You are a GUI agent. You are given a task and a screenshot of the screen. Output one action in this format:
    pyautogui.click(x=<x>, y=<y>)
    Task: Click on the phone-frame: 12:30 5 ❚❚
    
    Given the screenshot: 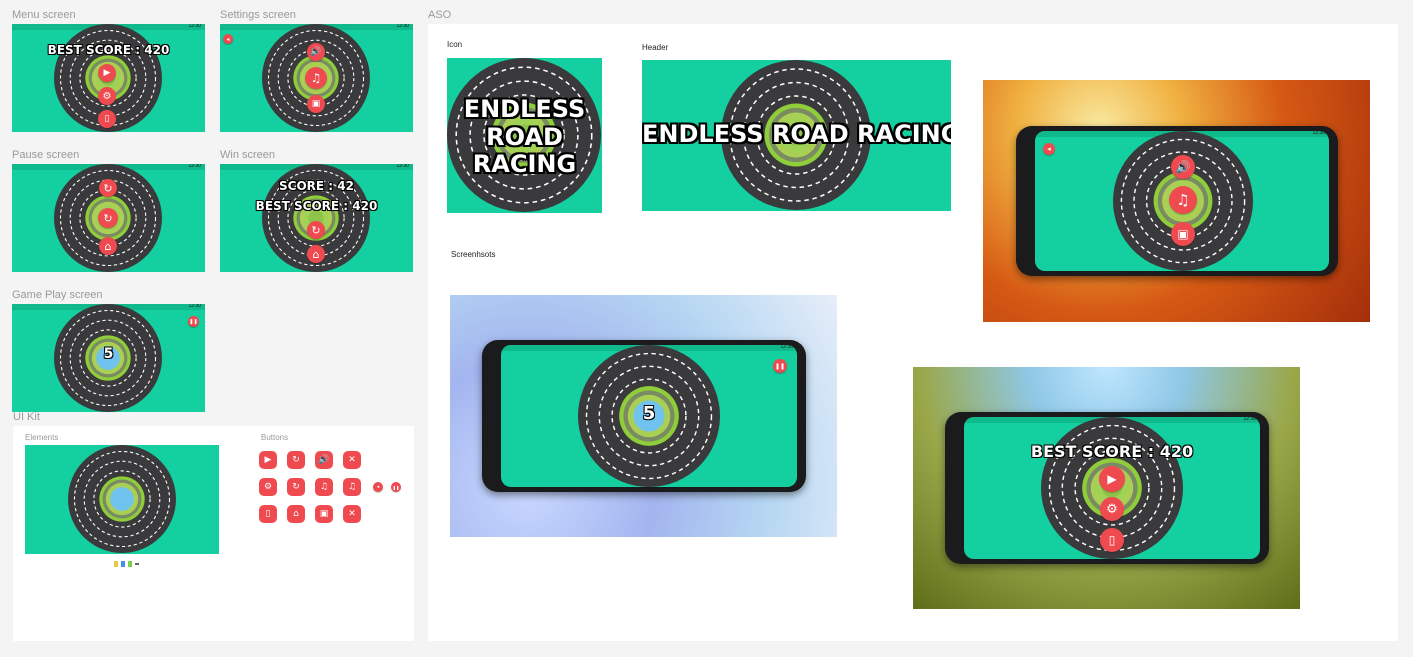 What is the action you would take?
    pyautogui.click(x=644, y=416)
    